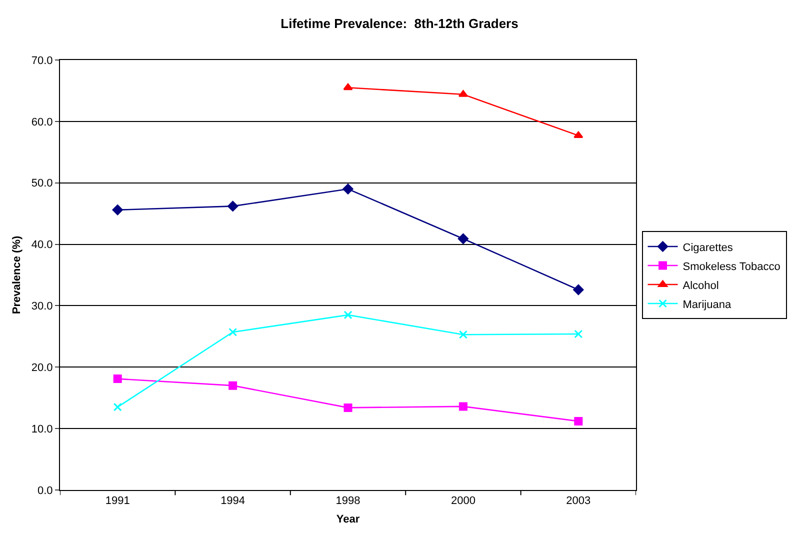  What do you see at coordinates (399, 23) in the screenshot?
I see `chart-title: Lifetime Prevalence: 8th-12th Graders` at bounding box center [399, 23].